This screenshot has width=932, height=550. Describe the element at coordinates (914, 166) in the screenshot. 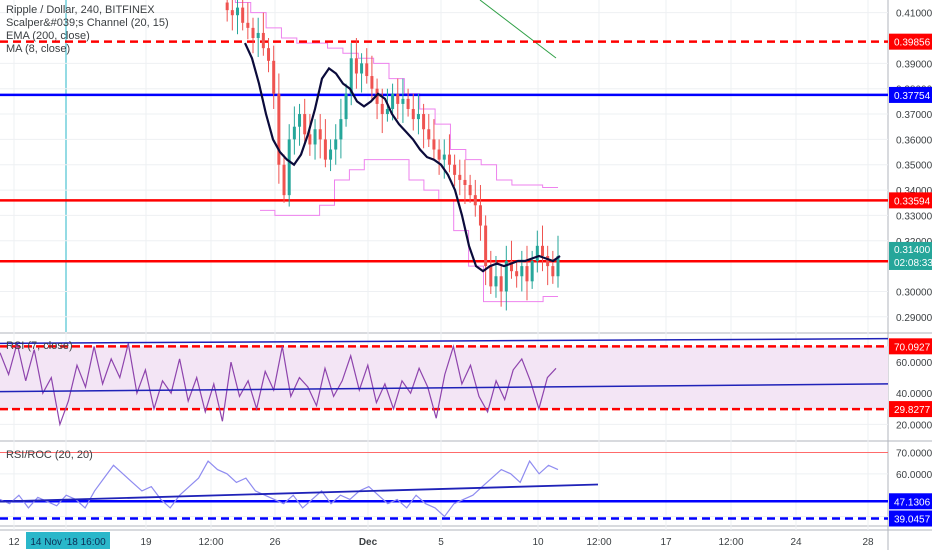

I see `price-tick-label: 0.35000` at that location.